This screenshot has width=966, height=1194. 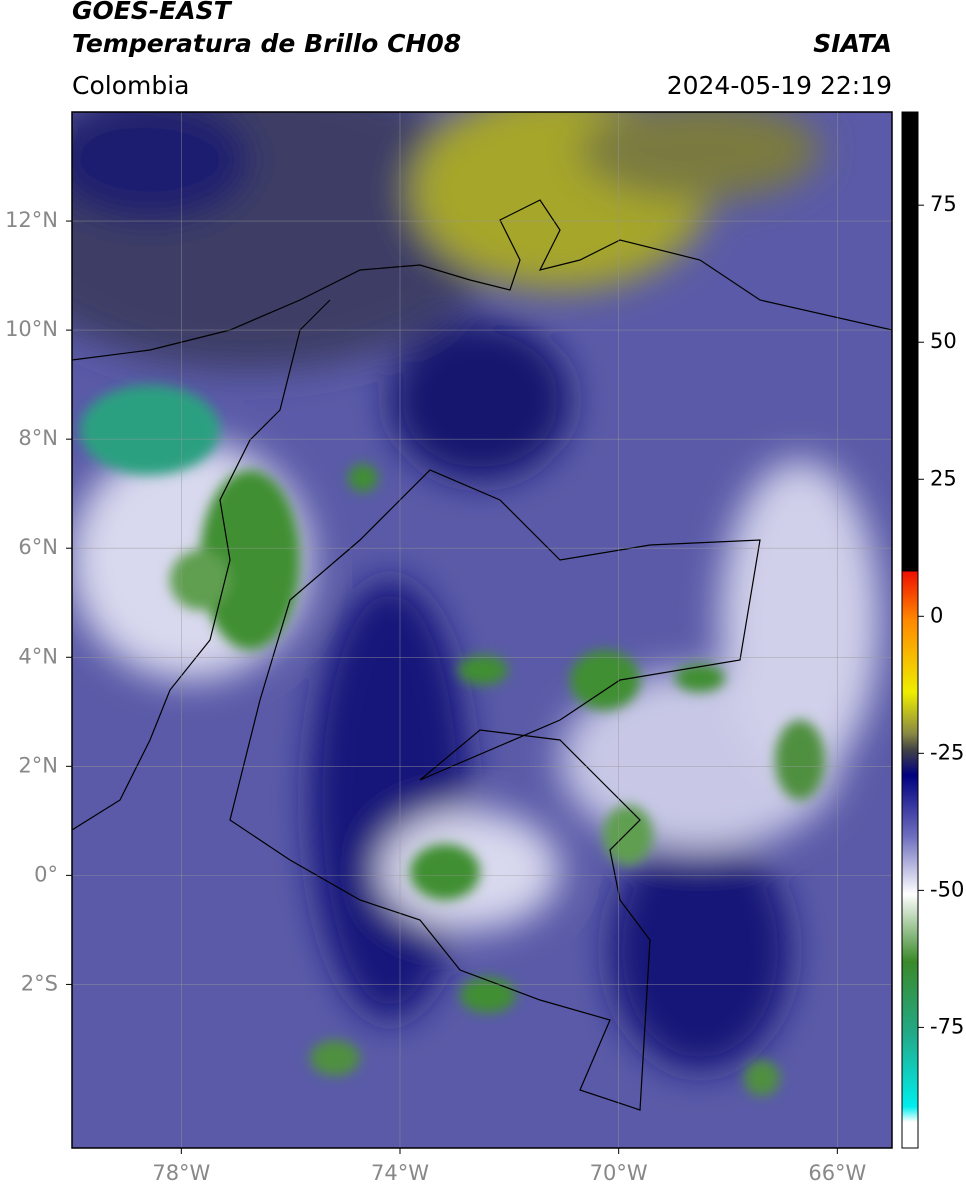 What do you see at coordinates (943, 341) in the screenshot?
I see `colorbar-tick-label: 50` at bounding box center [943, 341].